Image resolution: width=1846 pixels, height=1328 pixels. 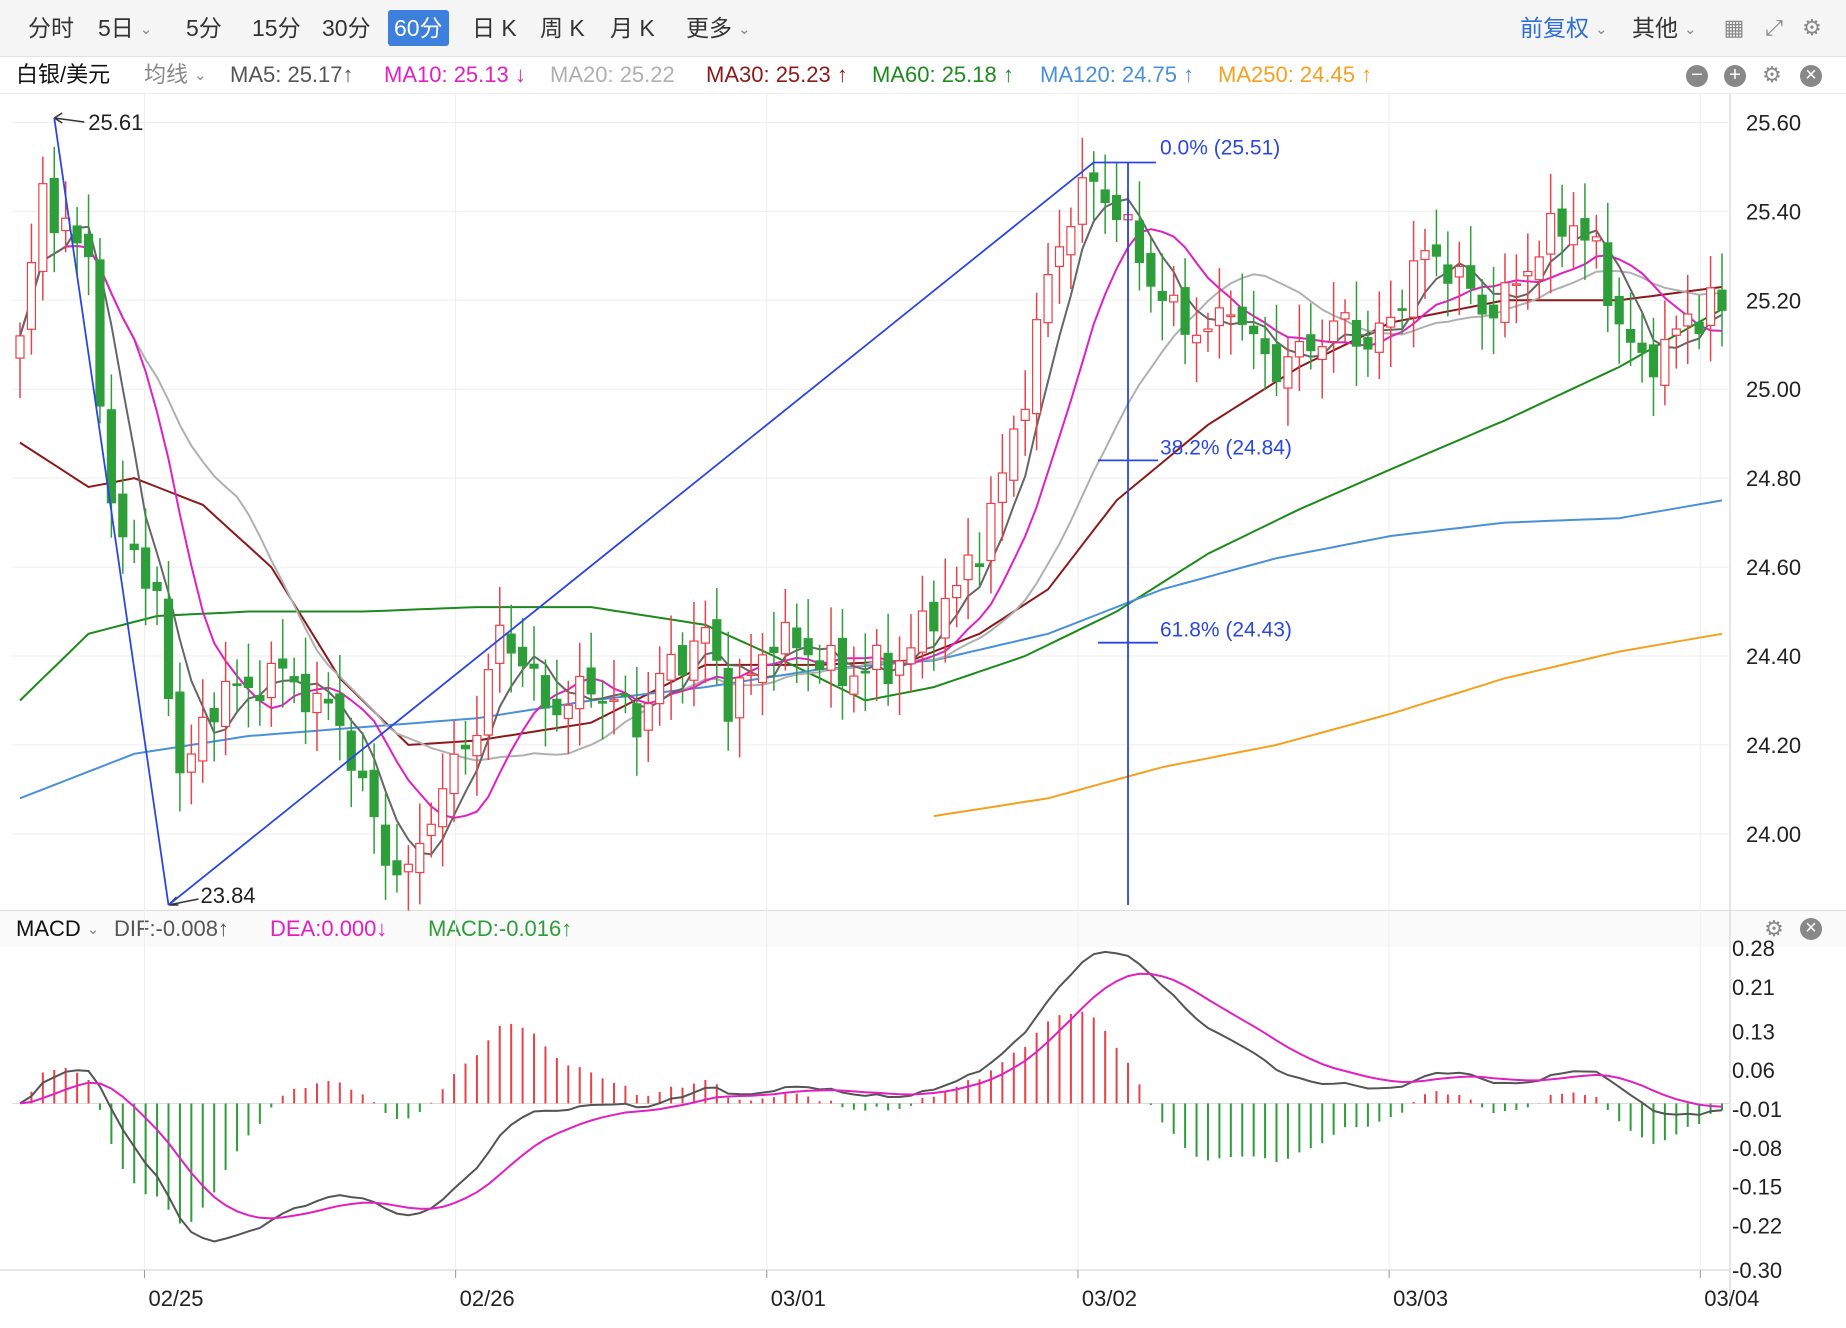 What do you see at coordinates (166, 74) in the screenshot?
I see `ma-type-label: 均线` at bounding box center [166, 74].